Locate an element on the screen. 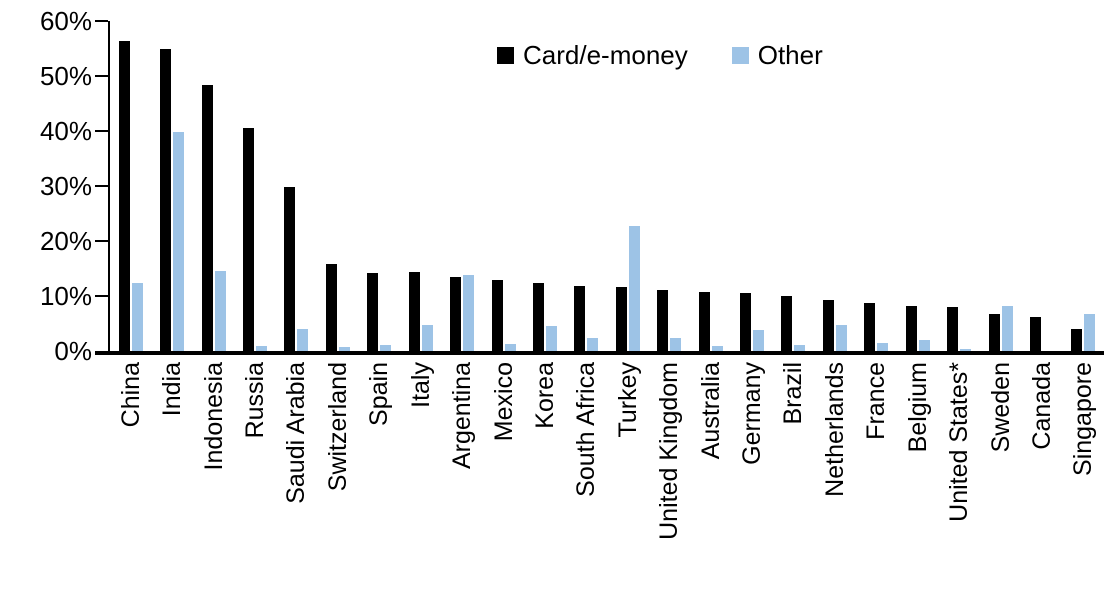 This screenshot has width=1112, height=594. x-axis-label: China is located at coordinates (130, 395).